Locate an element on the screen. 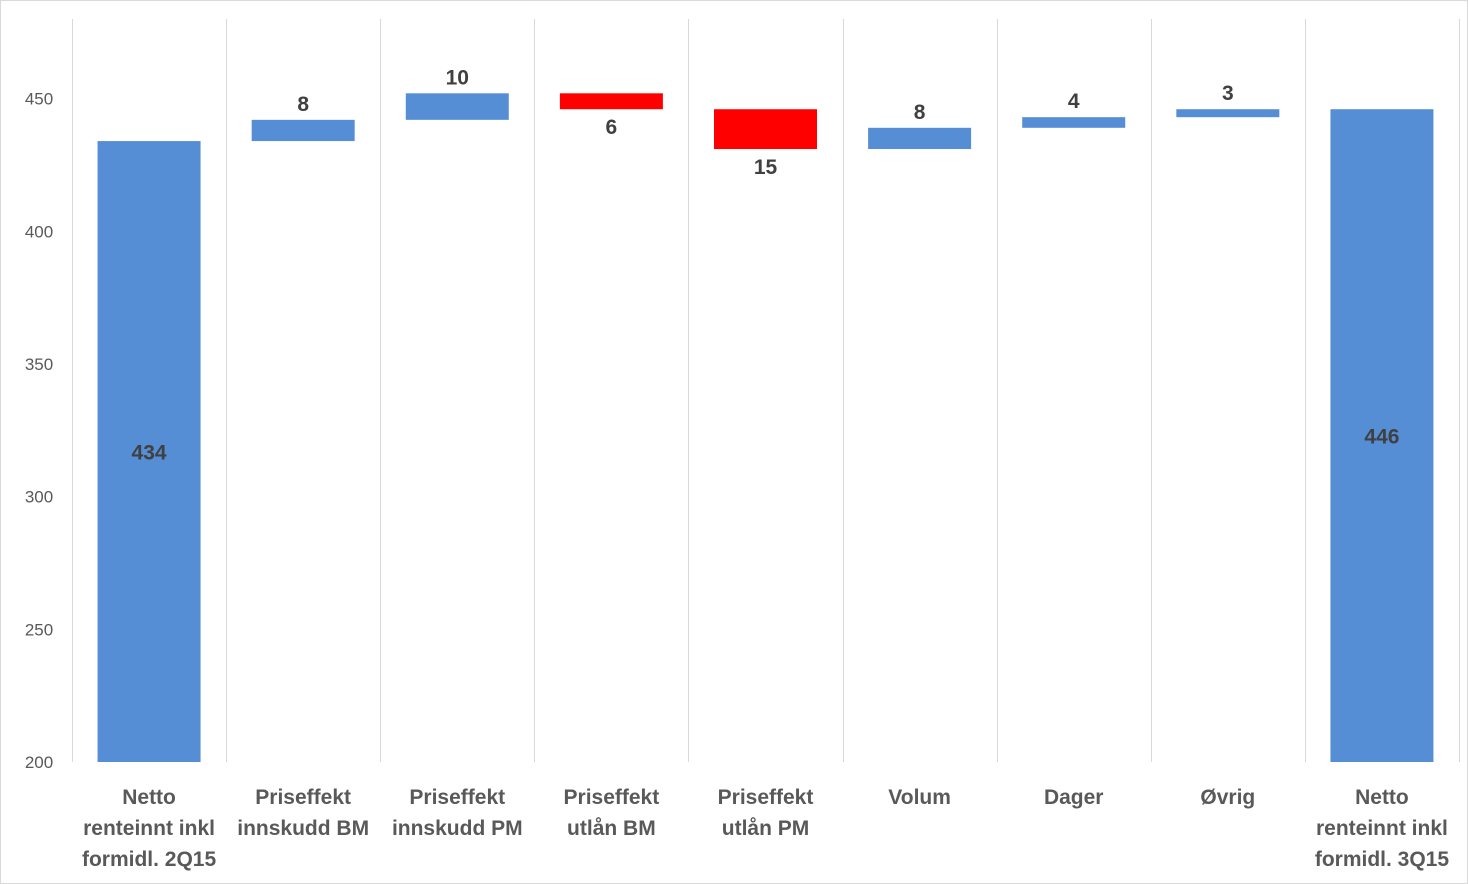 The width and height of the screenshot is (1468, 884). category-label: Volum is located at coordinates (919, 797).